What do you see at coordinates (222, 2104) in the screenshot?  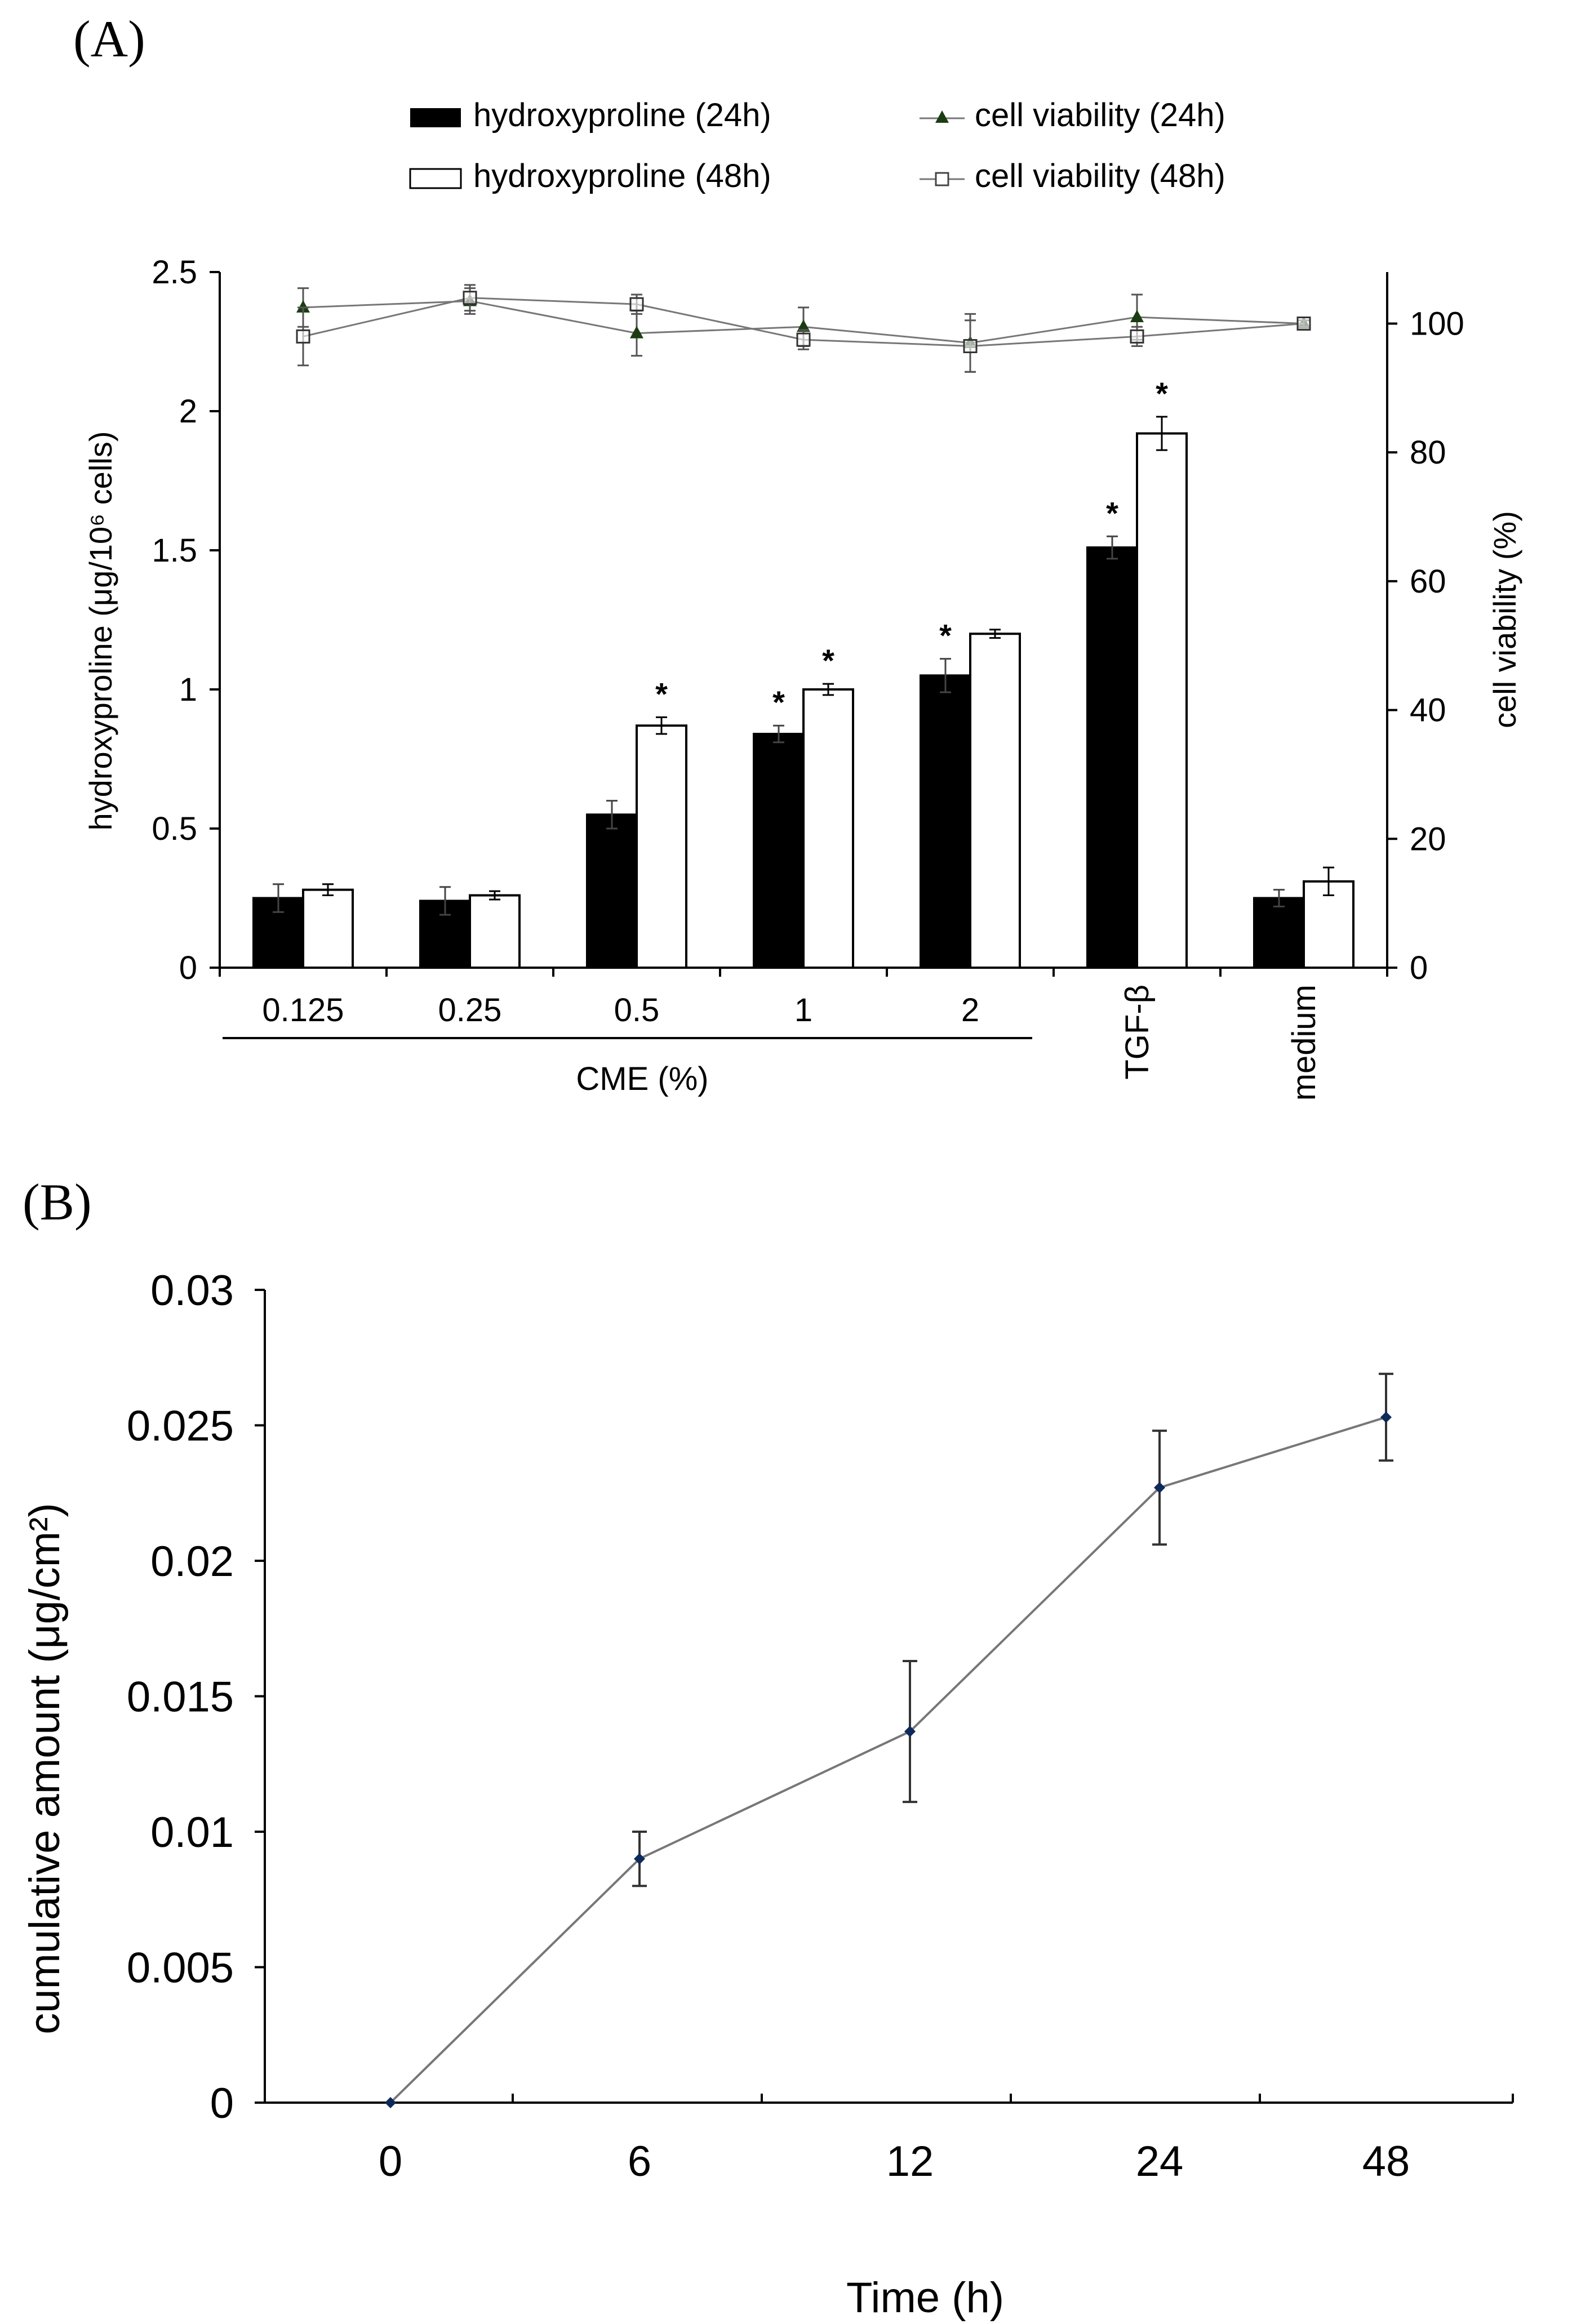 I see `panel-b-y-tick-label: 0` at bounding box center [222, 2104].